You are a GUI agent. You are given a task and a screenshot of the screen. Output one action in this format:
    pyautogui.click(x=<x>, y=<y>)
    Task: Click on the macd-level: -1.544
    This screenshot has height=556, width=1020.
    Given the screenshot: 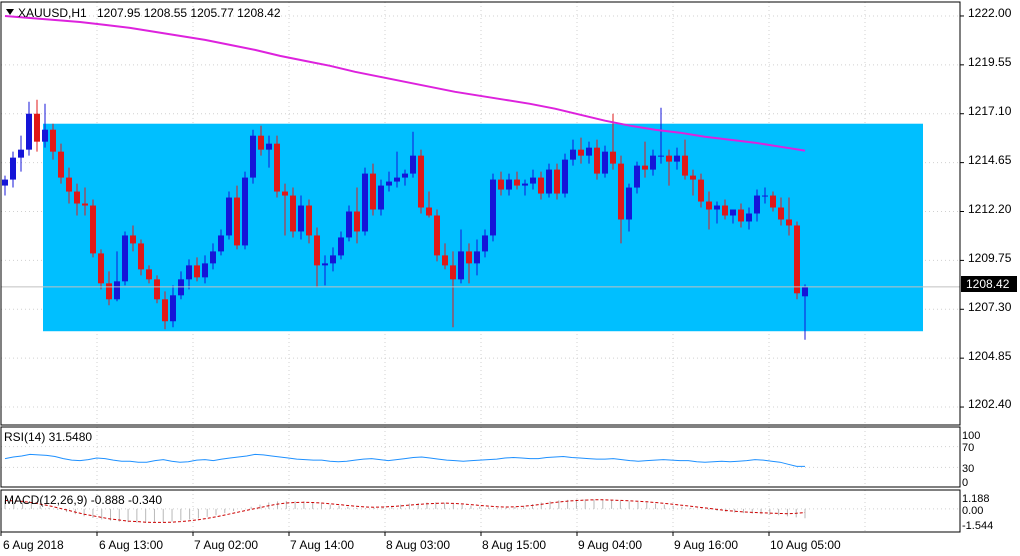 What is the action you would take?
    pyautogui.click(x=977, y=526)
    